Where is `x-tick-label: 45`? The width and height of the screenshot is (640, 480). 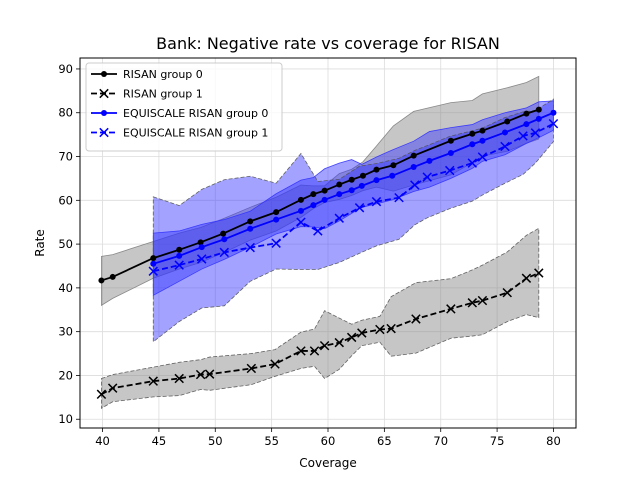
x-tick-label: 45 is located at coordinates (159, 441).